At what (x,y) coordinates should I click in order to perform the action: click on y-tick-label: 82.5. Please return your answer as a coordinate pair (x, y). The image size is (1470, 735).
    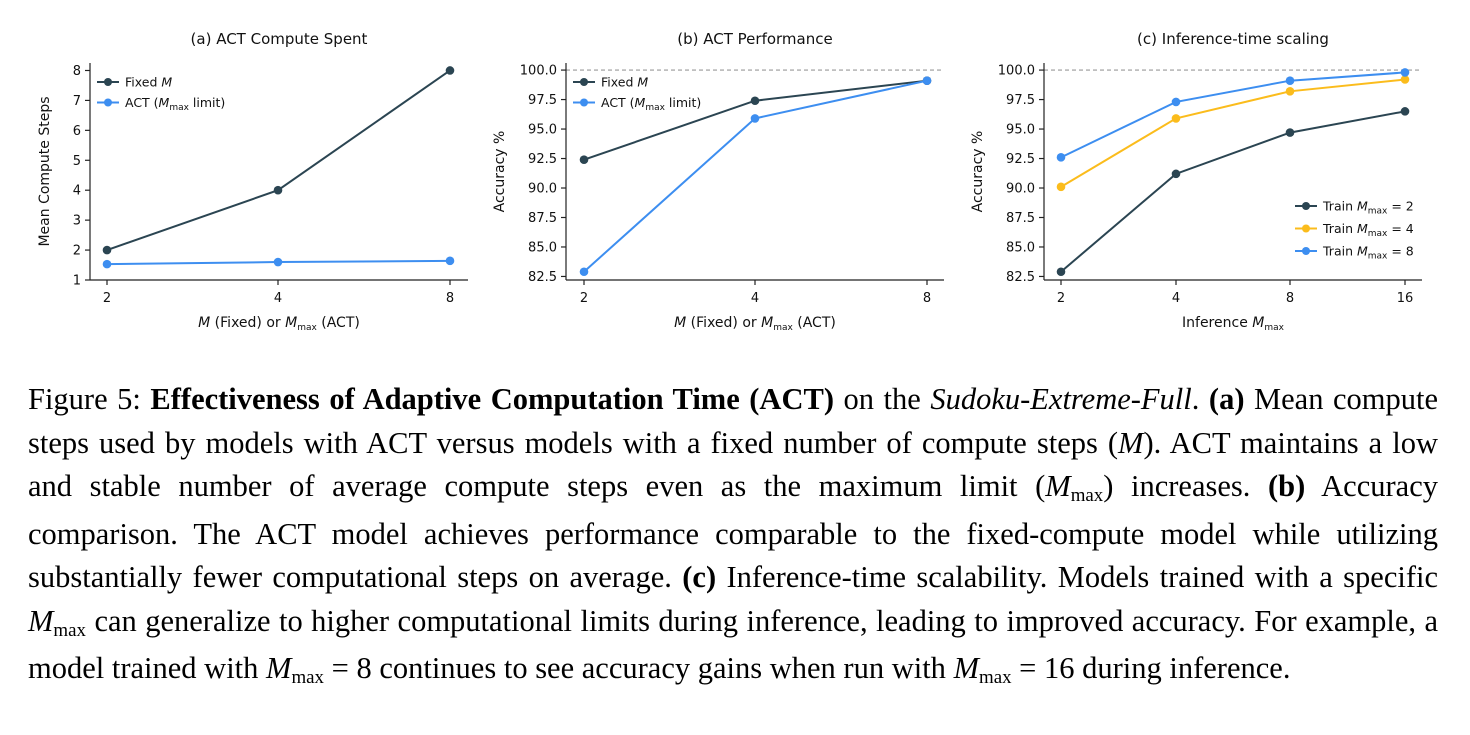
    Looking at the image, I should click on (1020, 277).